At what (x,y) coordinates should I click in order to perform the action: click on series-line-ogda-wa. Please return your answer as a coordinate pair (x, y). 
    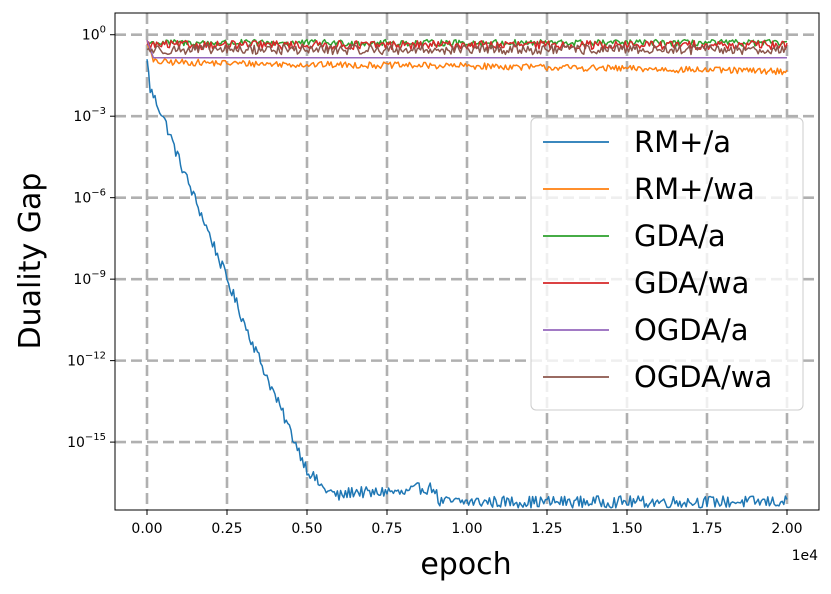
    Looking at the image, I should click on (467, 50).